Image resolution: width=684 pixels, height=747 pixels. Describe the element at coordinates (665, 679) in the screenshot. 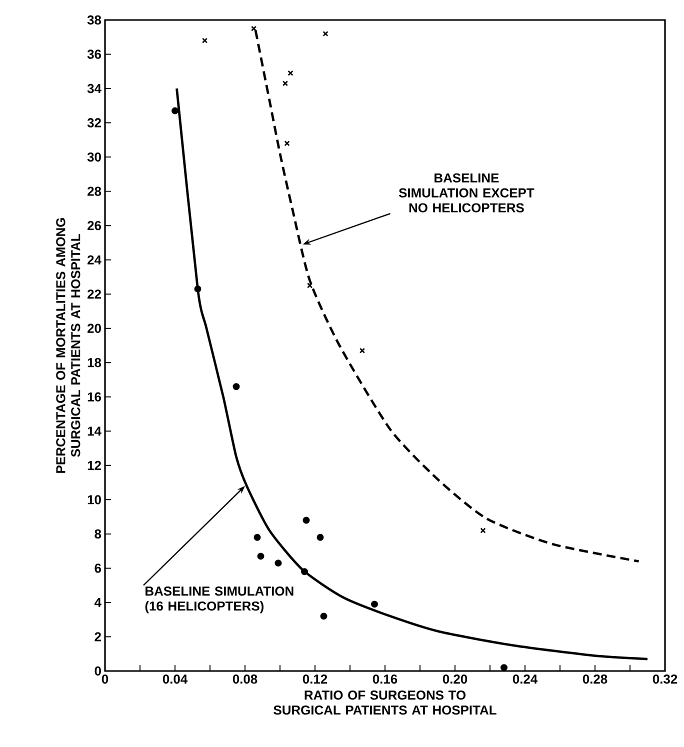

I see `x-tick-label: 0.32` at that location.